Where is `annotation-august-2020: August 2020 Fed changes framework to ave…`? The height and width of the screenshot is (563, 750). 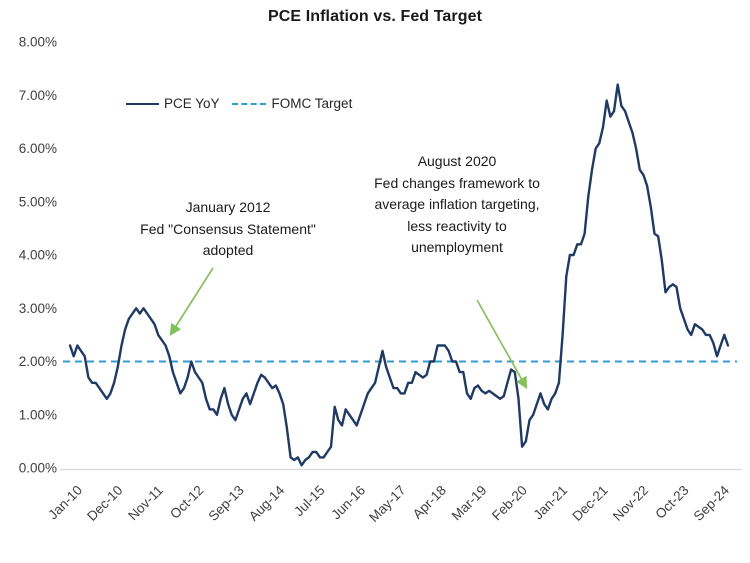
annotation-august-2020: August 2020 Fed changes framework to ave… is located at coordinates (457, 204).